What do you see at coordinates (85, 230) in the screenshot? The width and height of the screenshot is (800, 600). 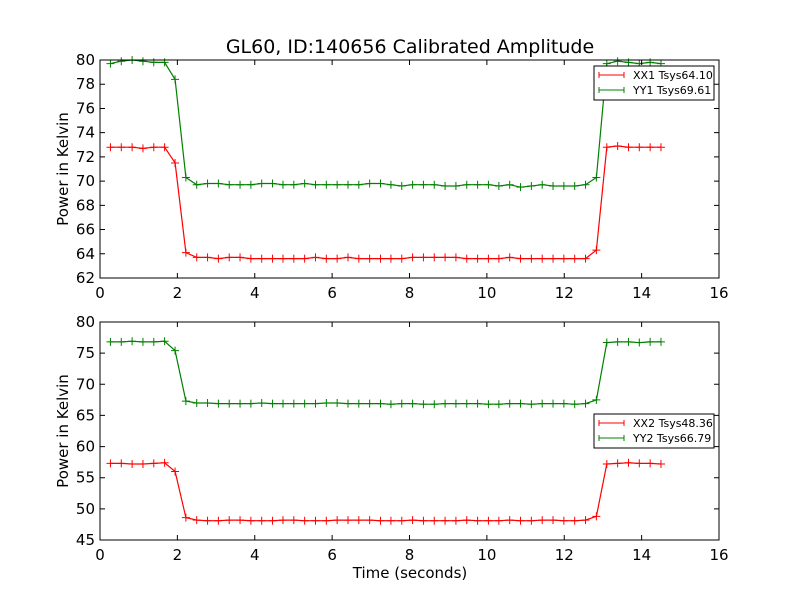 I see `y-tick-label: 66` at bounding box center [85, 230].